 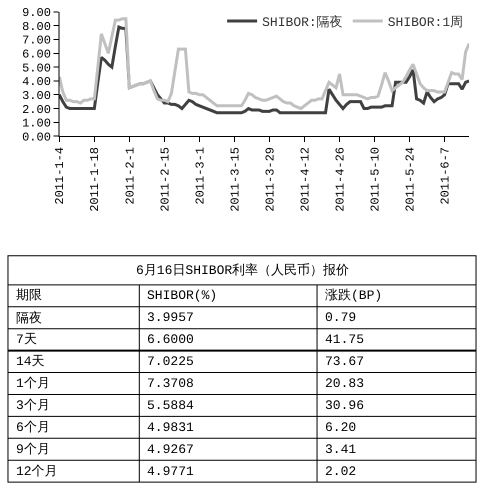 I want to click on x-tick-label: 2011-1-18, so click(x=95, y=179).